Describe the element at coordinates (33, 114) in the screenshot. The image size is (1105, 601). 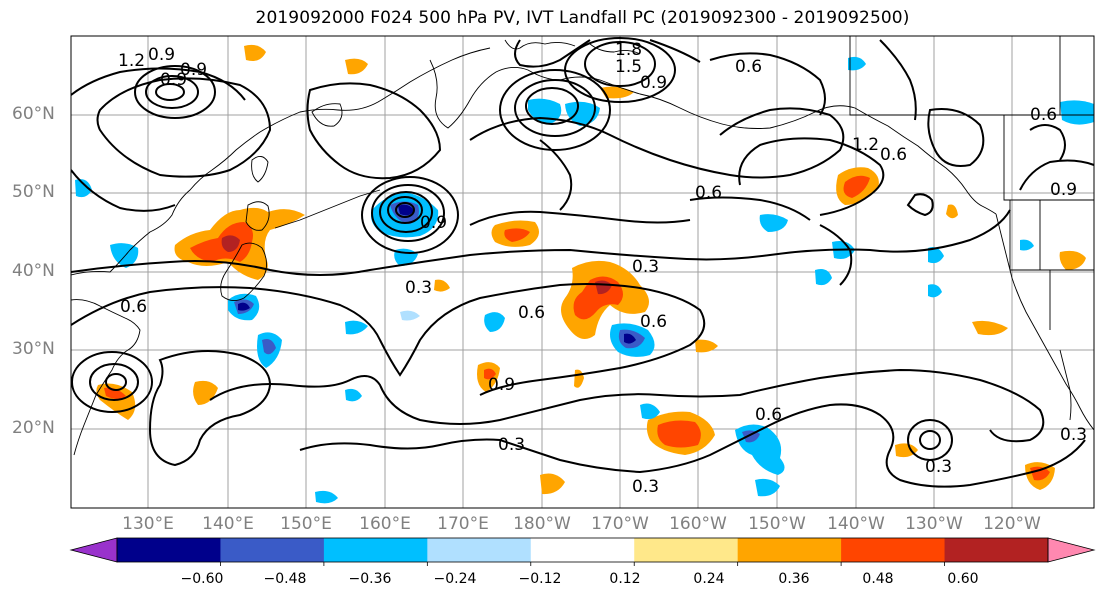
I see `lat-label: 60°N` at that location.